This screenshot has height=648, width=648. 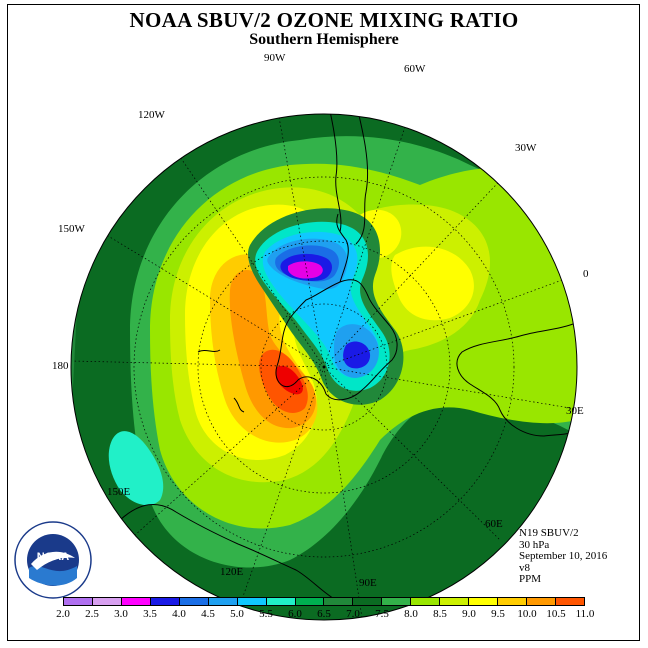 I want to click on colorbar-tick-label: 8.0, so click(x=411, y=614).